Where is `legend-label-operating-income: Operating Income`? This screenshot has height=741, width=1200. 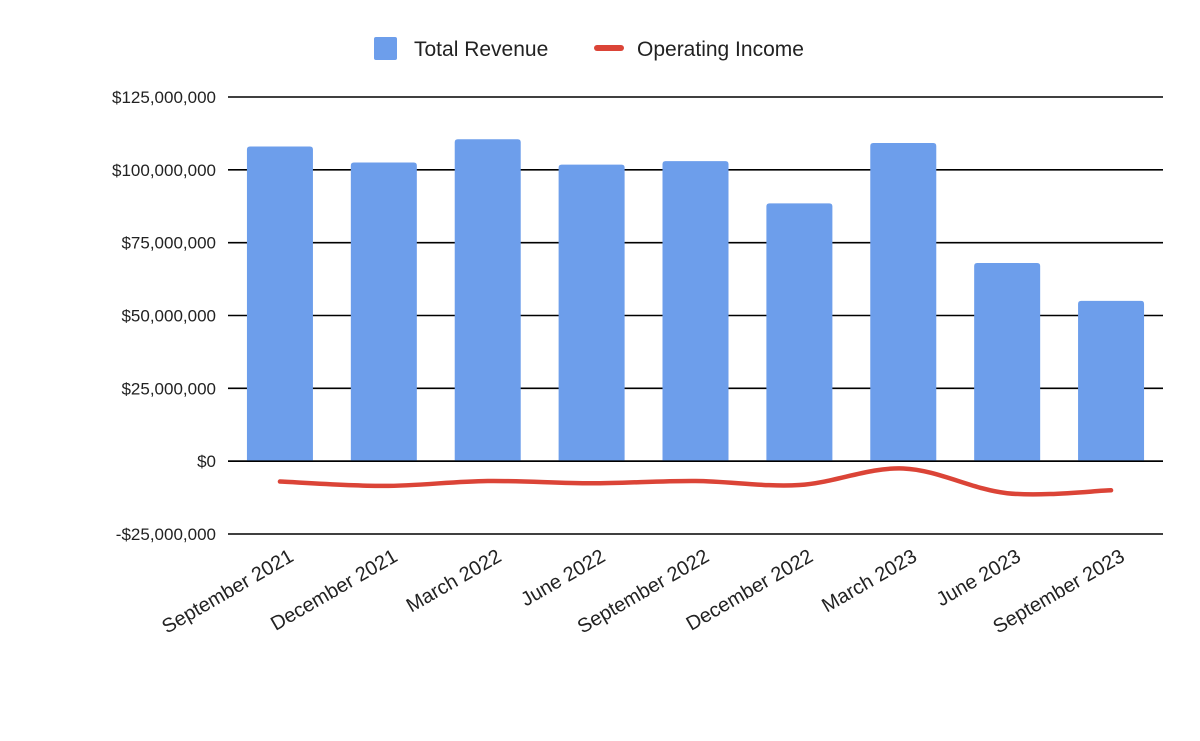
legend-label-operating-income: Operating Income is located at coordinates (720, 49).